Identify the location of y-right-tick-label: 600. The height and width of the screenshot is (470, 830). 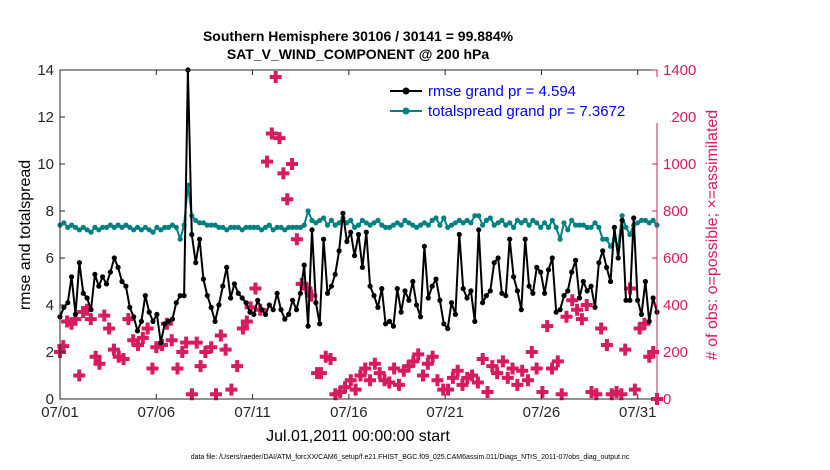
(675, 258).